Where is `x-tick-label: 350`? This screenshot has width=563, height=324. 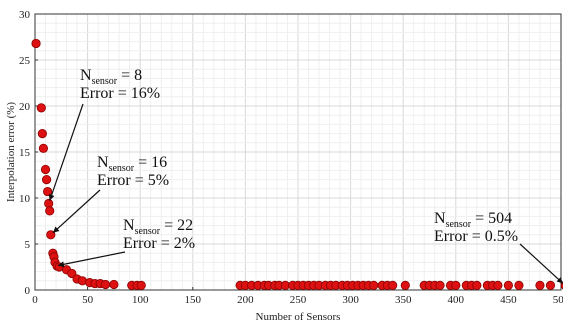
x-tick-label: 350 is located at coordinates (403, 300).